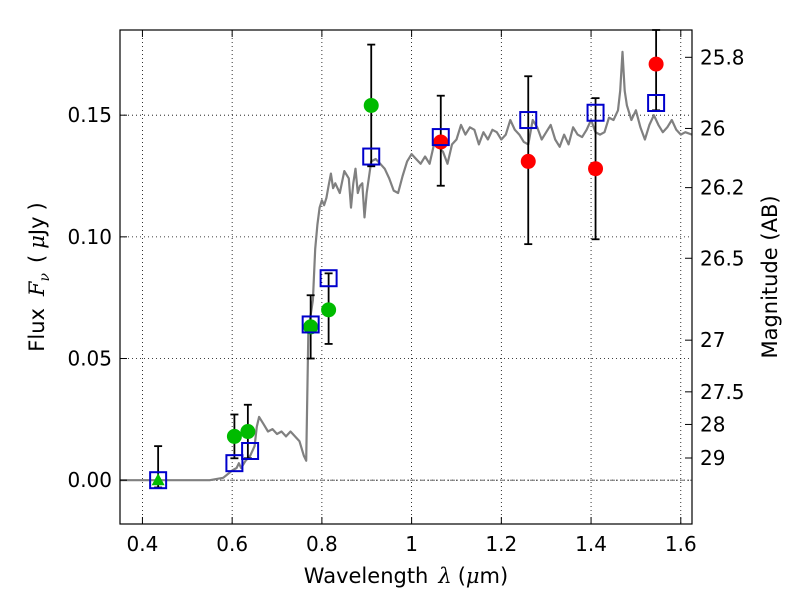 The width and height of the screenshot is (800, 604). What do you see at coordinates (37, 330) in the screenshot?
I see `y-axis-label-prefix: Flux` at bounding box center [37, 330].